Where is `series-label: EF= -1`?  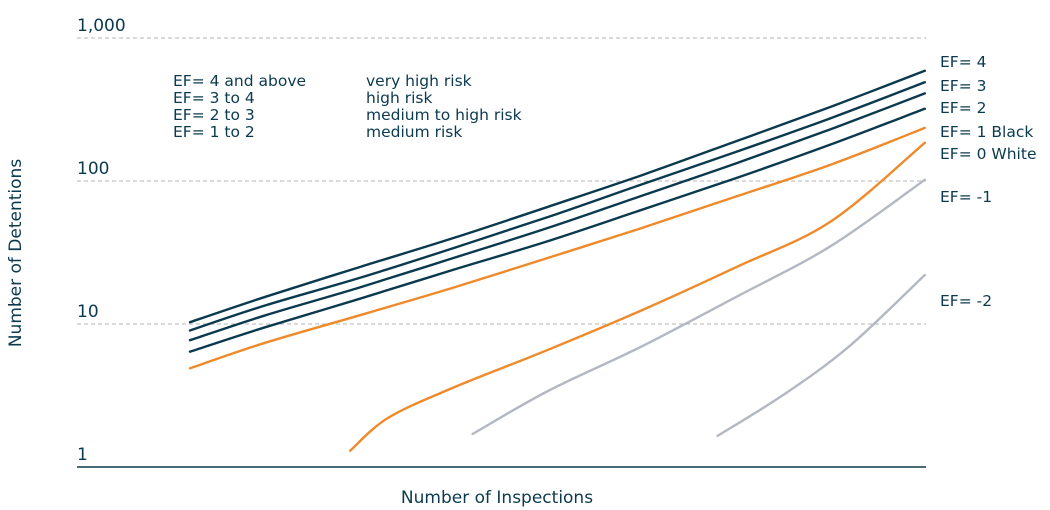
series-label: EF= -1 is located at coordinates (966, 197).